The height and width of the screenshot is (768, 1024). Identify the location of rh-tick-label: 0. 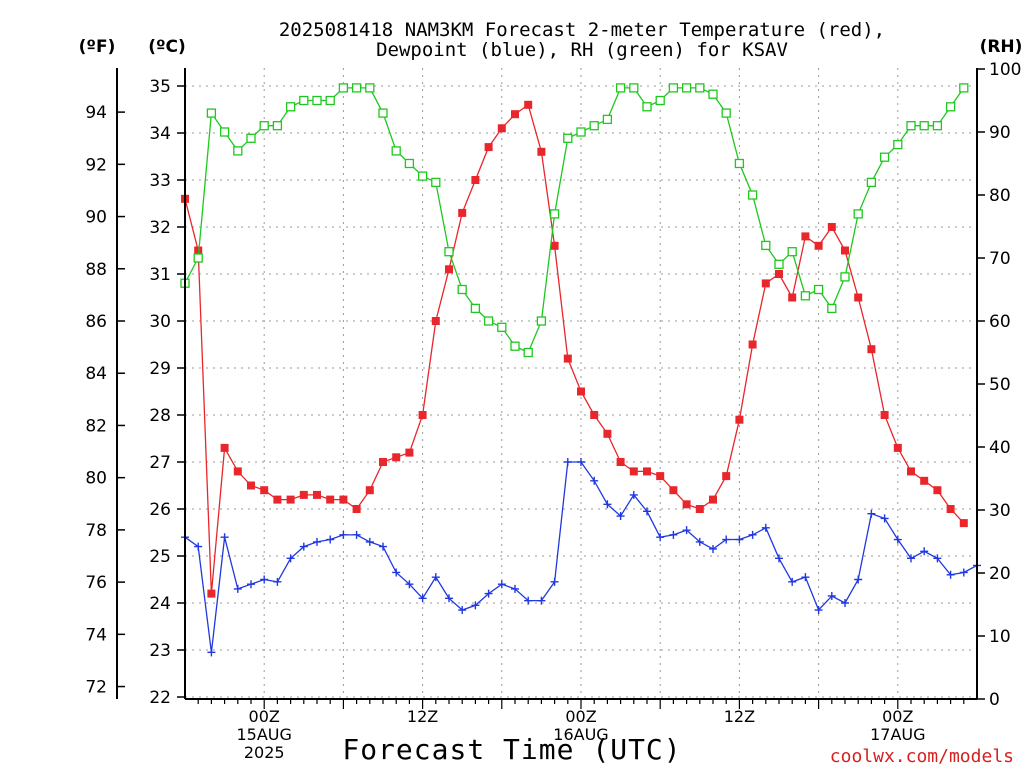
(994, 700).